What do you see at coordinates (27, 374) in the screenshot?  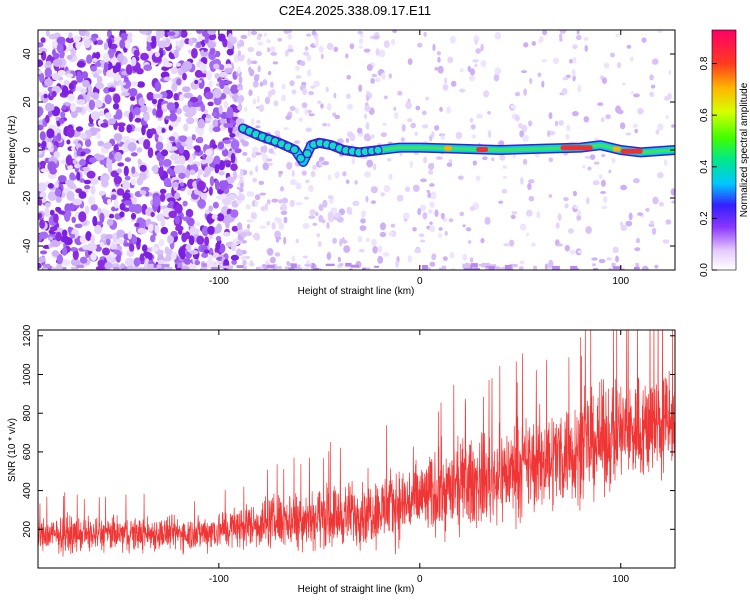 I see `y-tick-label: 1000` at bounding box center [27, 374].